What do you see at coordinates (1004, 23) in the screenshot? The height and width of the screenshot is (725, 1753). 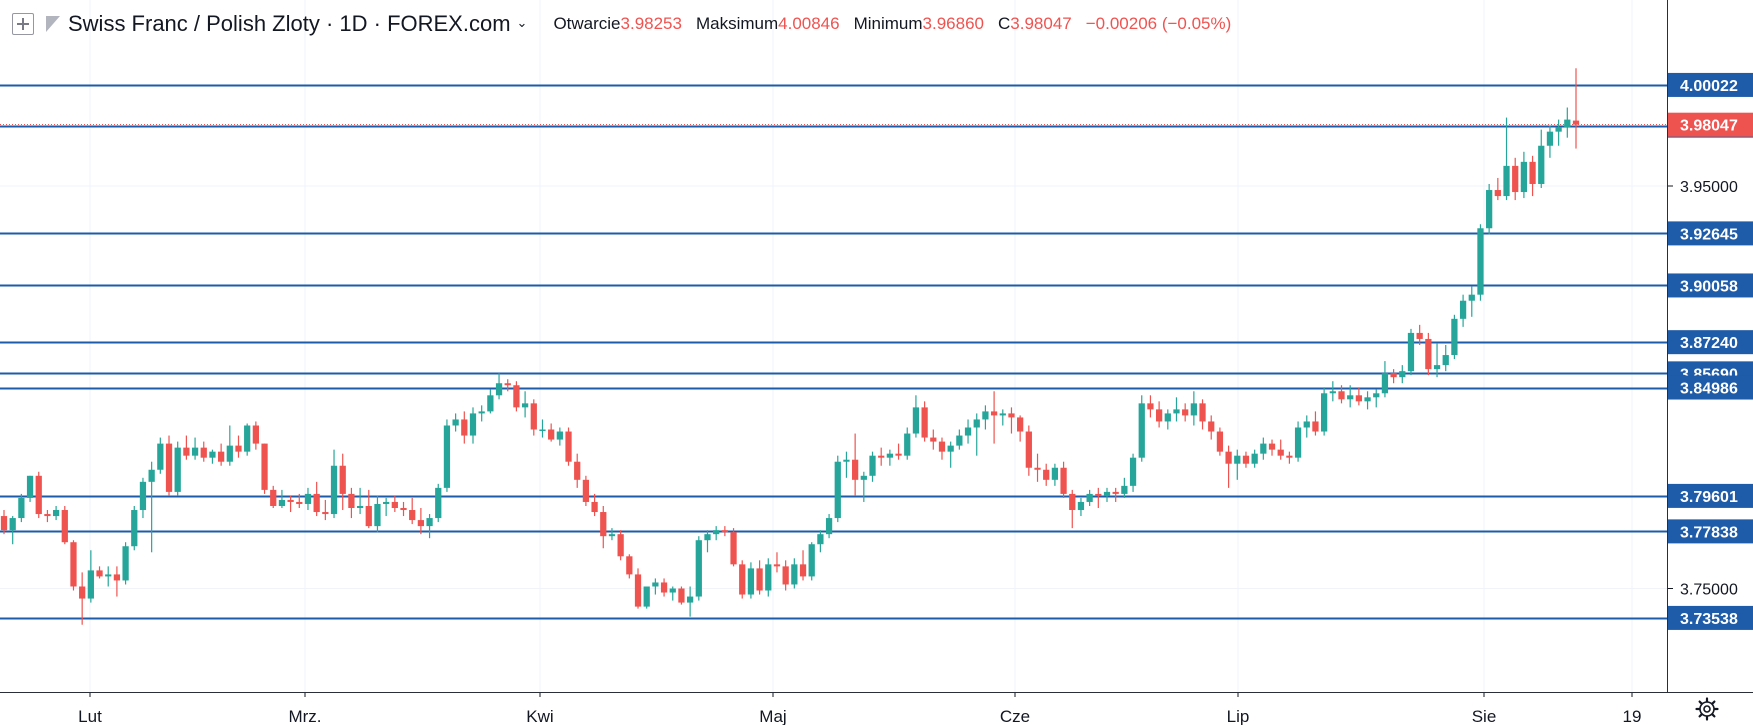 I see `close-label: C` at bounding box center [1004, 23].